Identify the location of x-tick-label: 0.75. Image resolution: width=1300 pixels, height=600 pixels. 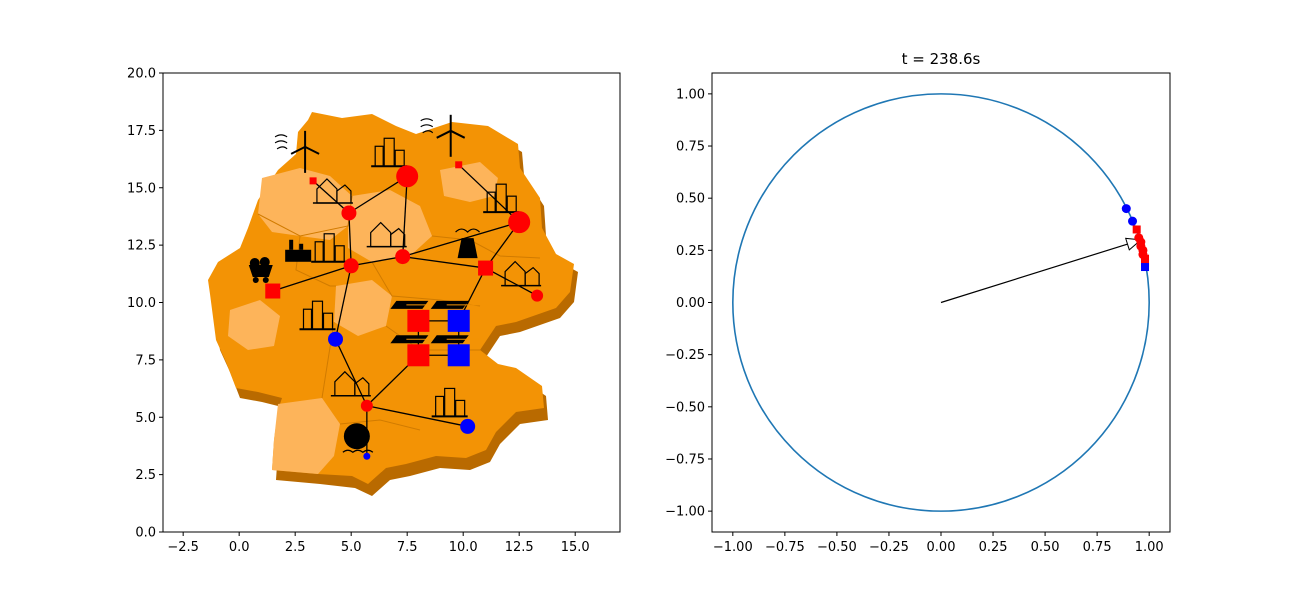
(1097, 547).